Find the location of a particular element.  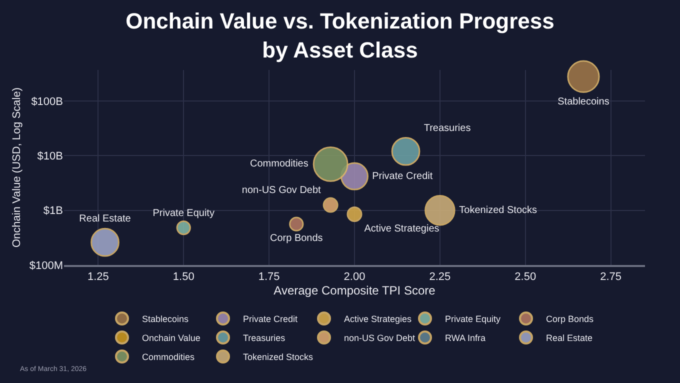

x-tick-label: 2.00 is located at coordinates (355, 277).